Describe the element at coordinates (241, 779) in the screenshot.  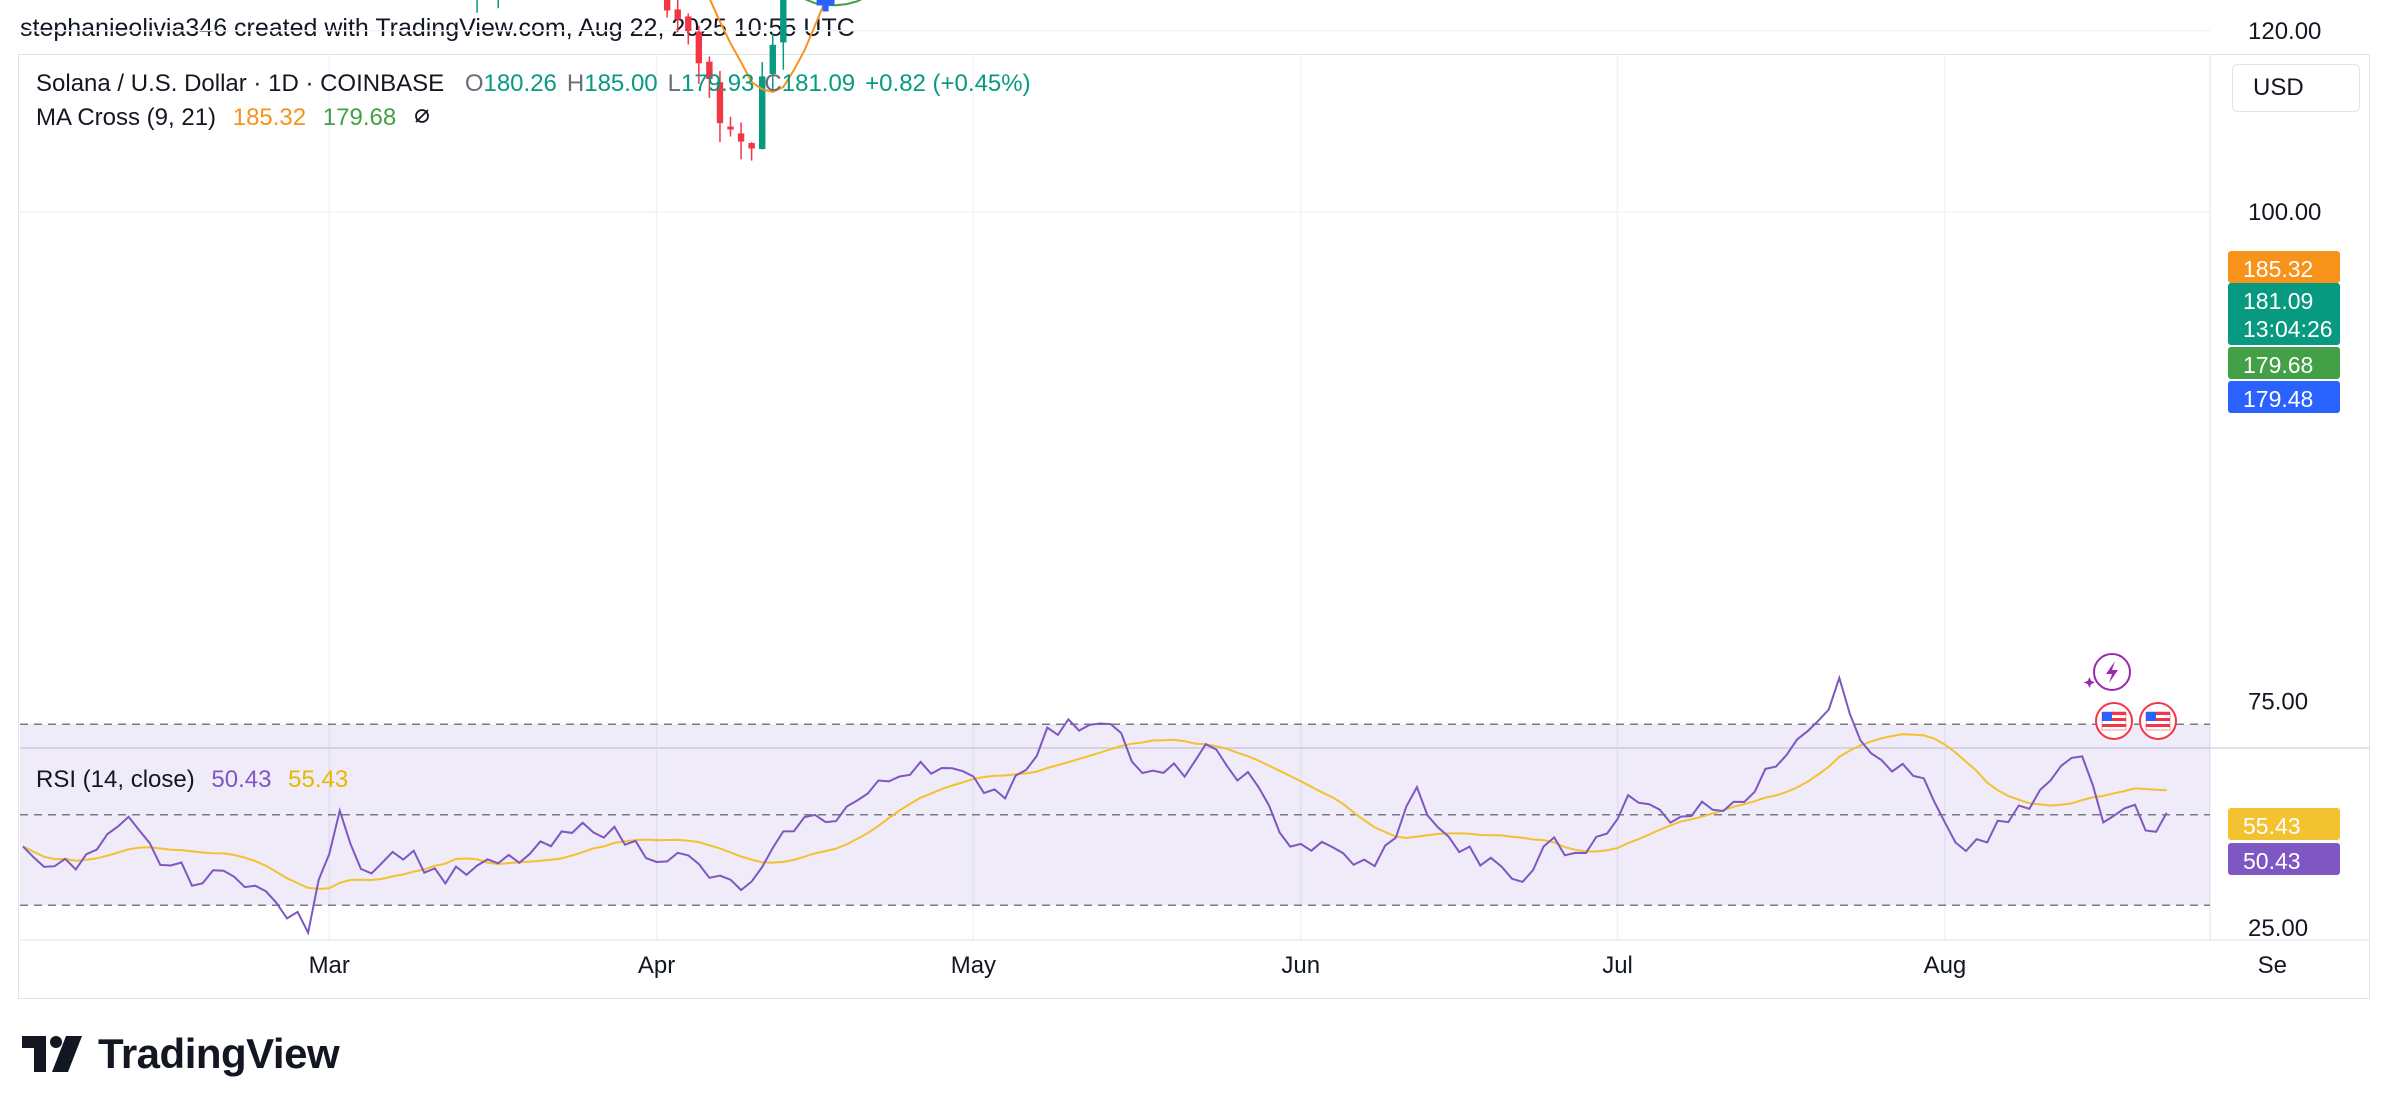
I see `rsi-value: 50.43` at that location.